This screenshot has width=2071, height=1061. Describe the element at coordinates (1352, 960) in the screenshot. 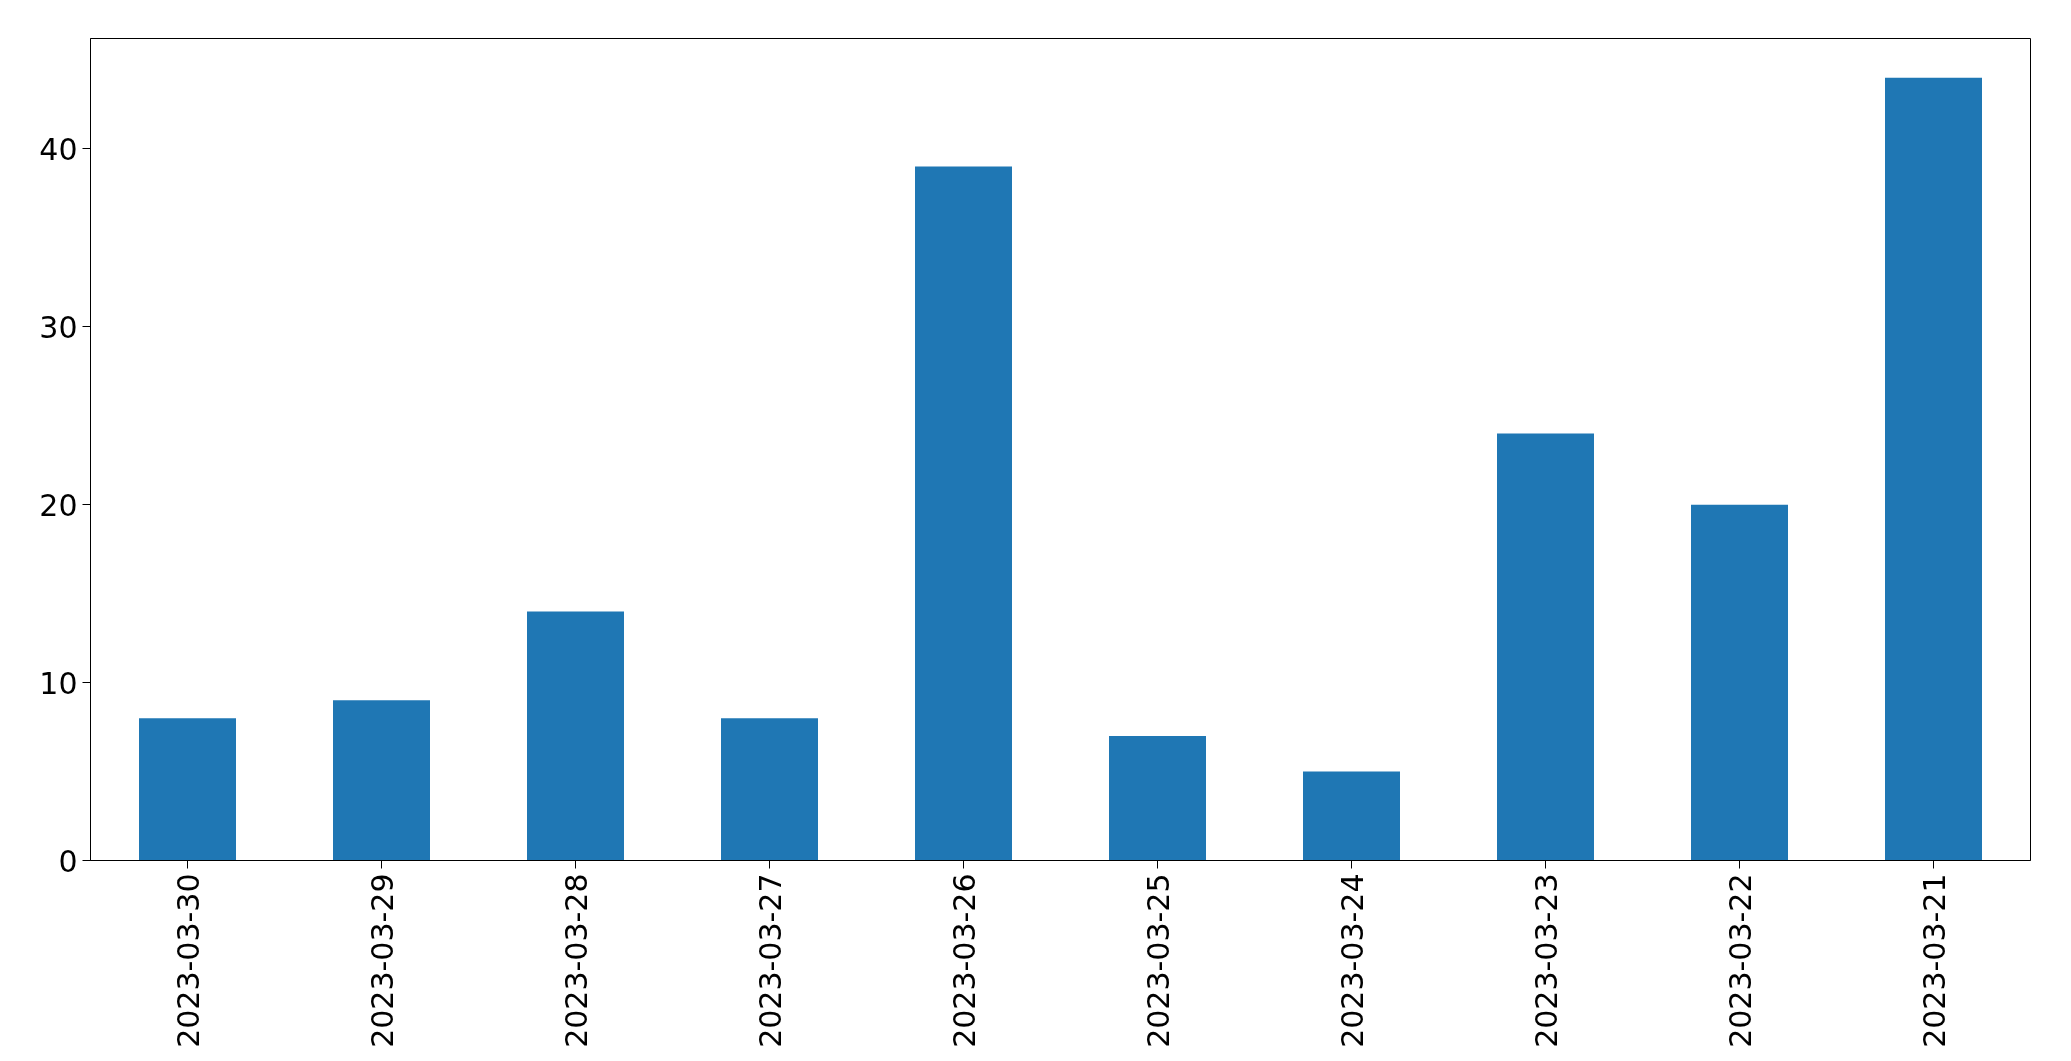

I see `x-tick-label: 2023-03-24` at that location.